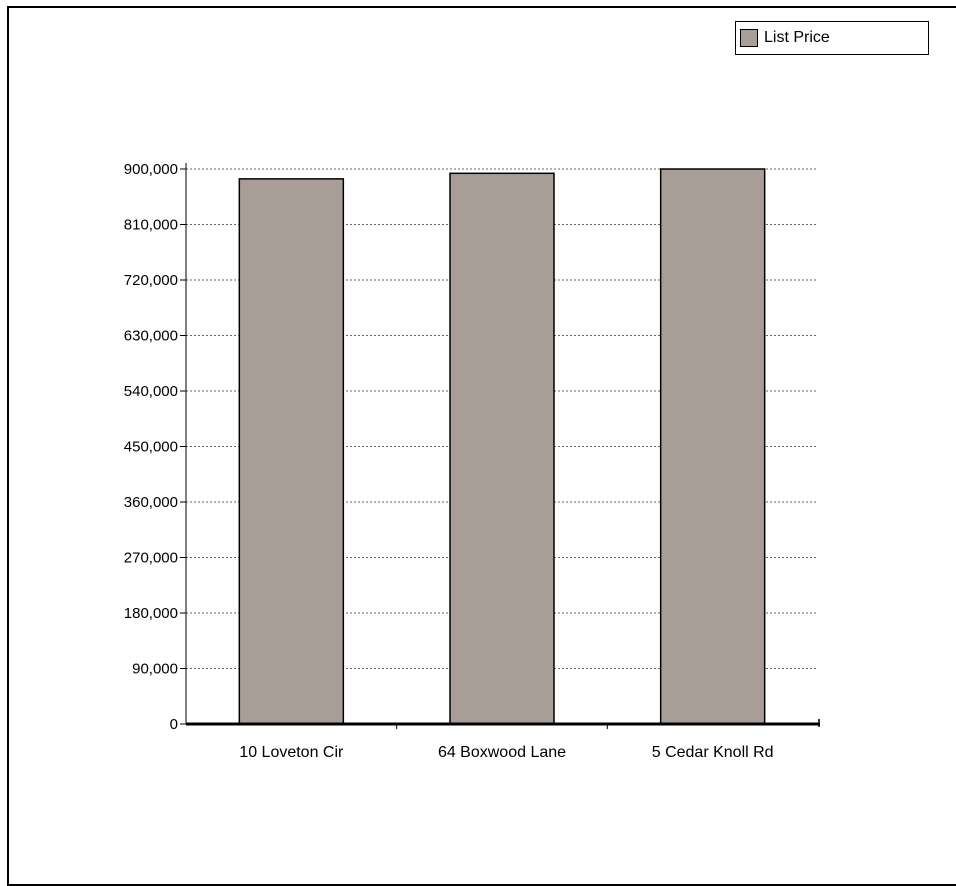  I want to click on legend: List Price, so click(832, 38).